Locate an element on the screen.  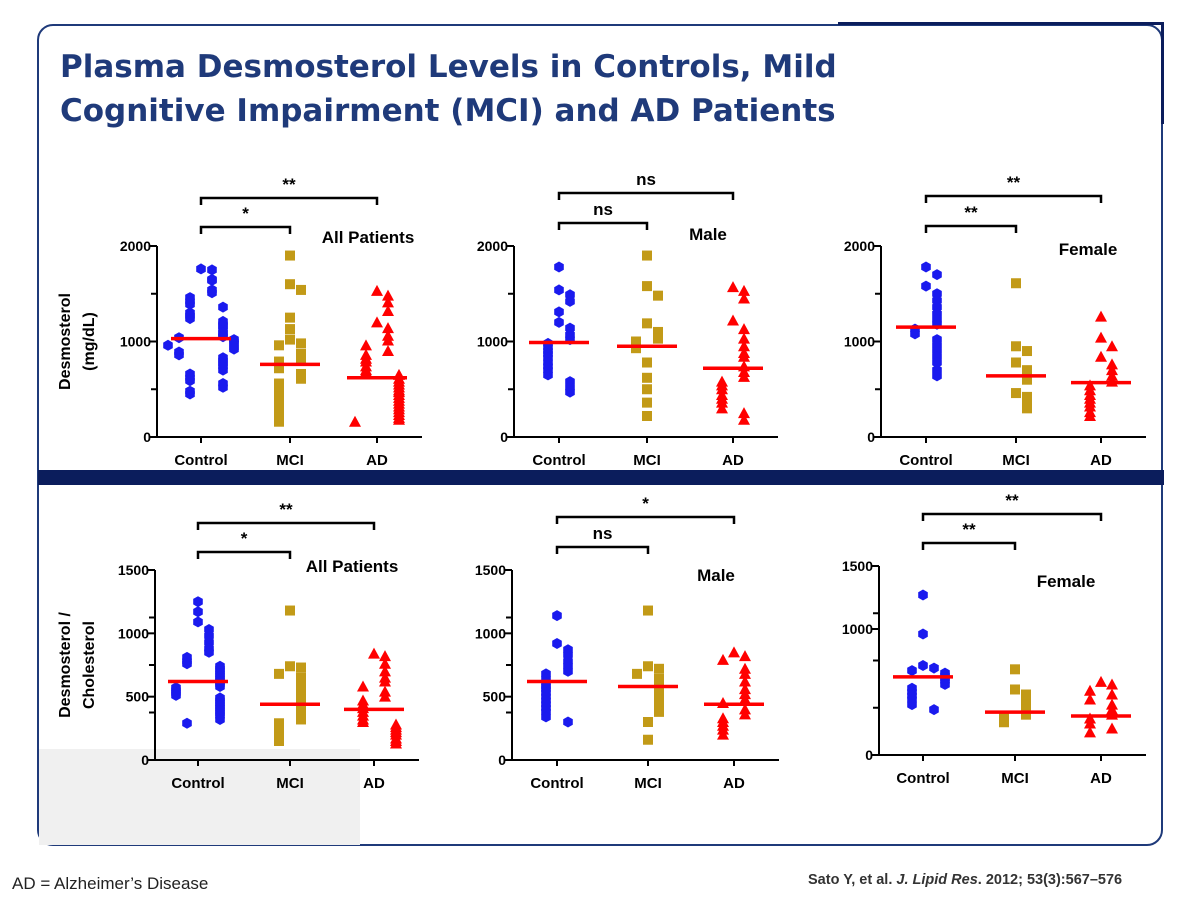
gray-placeholder-box is located at coordinates (199, 797).